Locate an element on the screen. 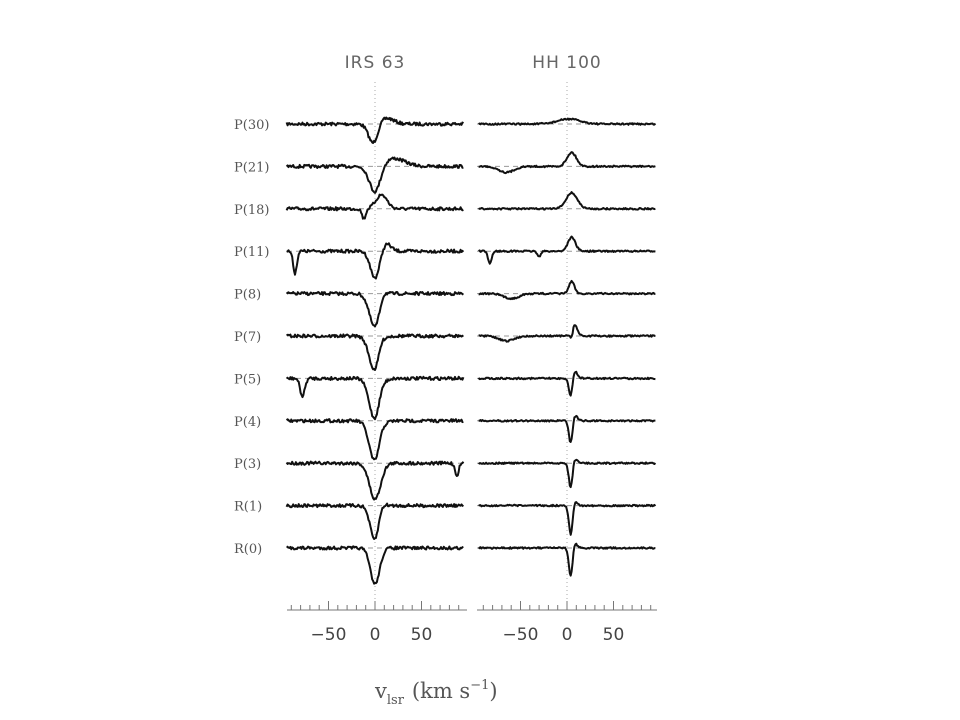 The image size is (960, 720). transition-label: P(5) is located at coordinates (247, 379).